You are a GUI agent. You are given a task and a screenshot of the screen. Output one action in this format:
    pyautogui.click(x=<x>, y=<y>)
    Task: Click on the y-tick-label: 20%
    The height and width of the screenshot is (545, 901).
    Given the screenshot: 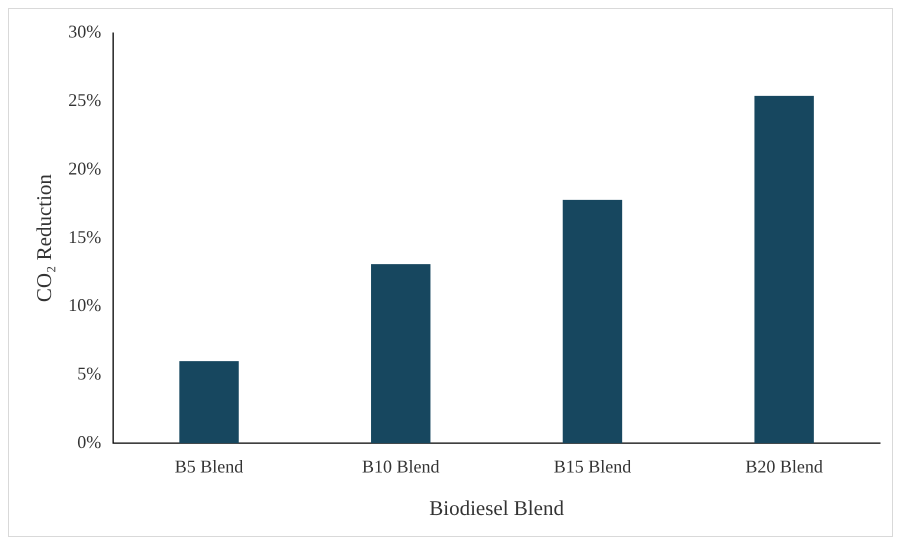 What is the action you would take?
    pyautogui.click(x=85, y=168)
    